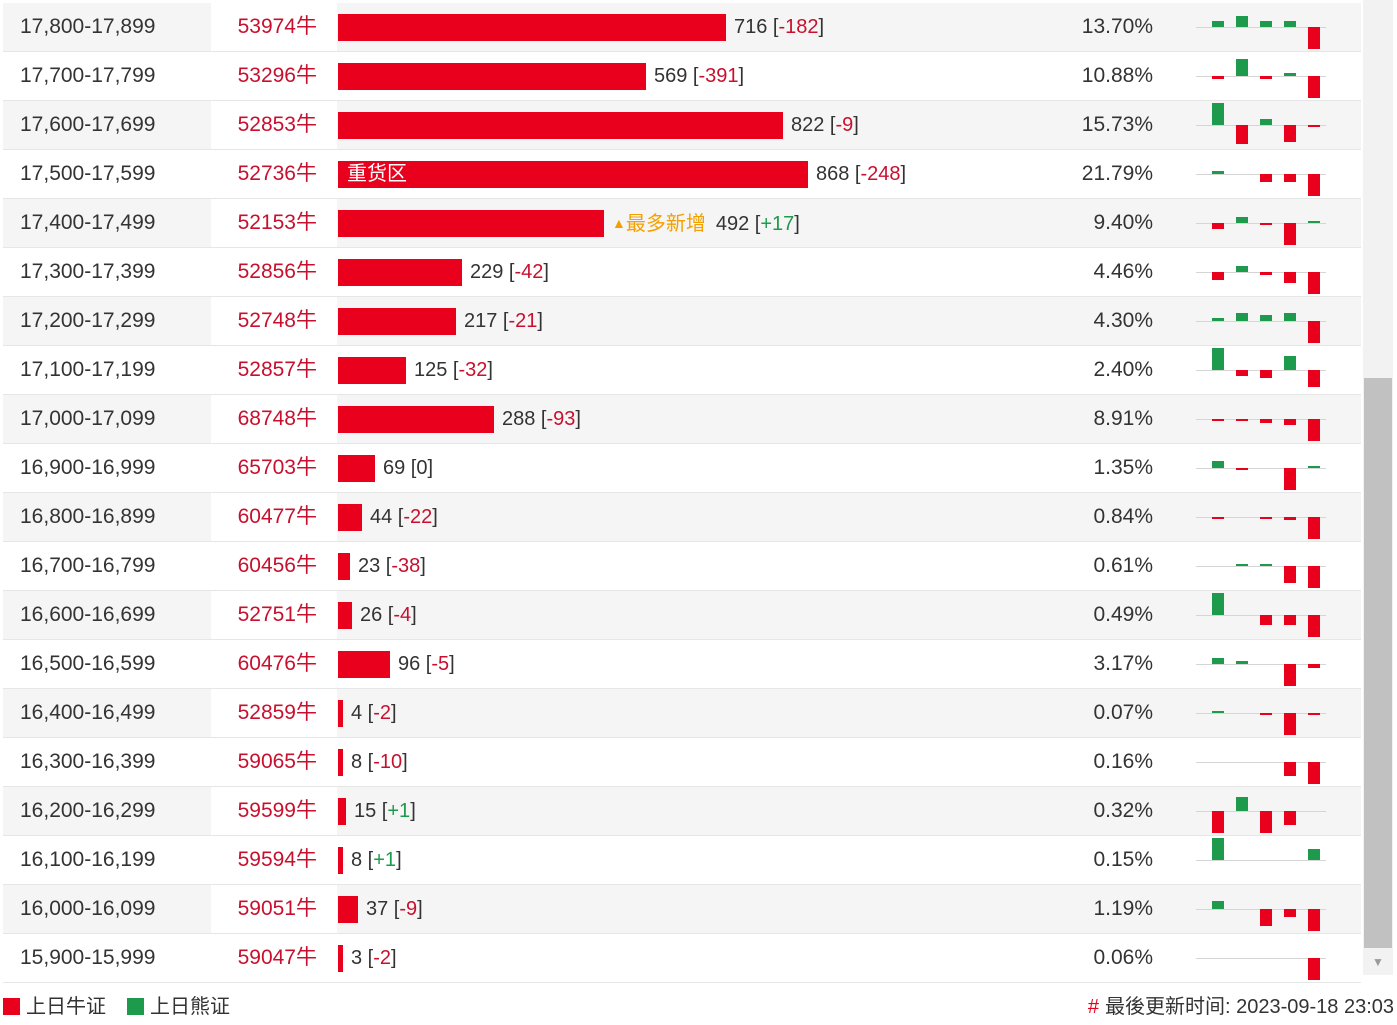 This screenshot has width=1397, height=1025. Describe the element at coordinates (431, 370) in the screenshot. I see `count-value: 125` at that location.